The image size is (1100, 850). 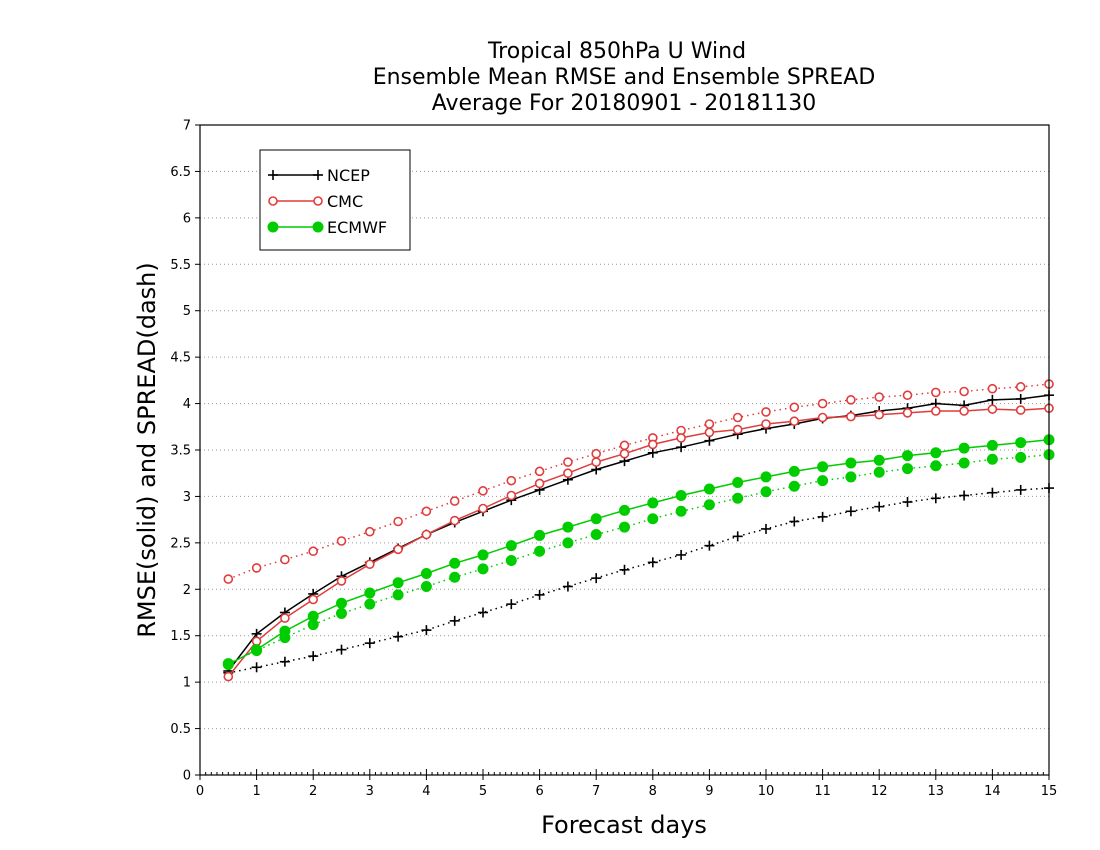 What do you see at coordinates (426, 791) in the screenshot?
I see `x-tick-label: 4` at bounding box center [426, 791].